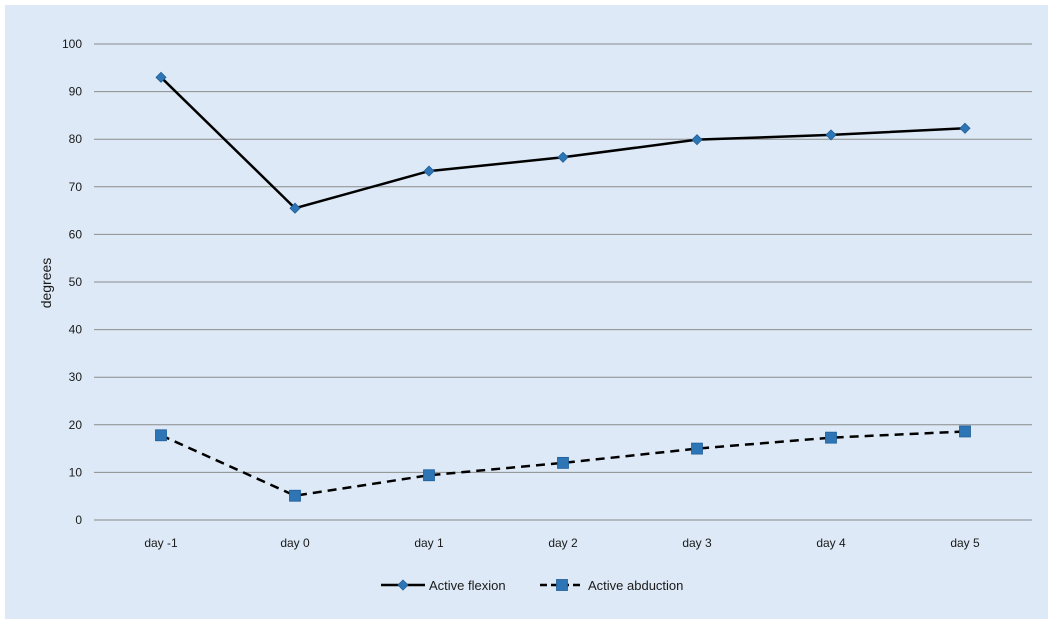  I want to click on y-tick-label: 10, so click(76, 472).